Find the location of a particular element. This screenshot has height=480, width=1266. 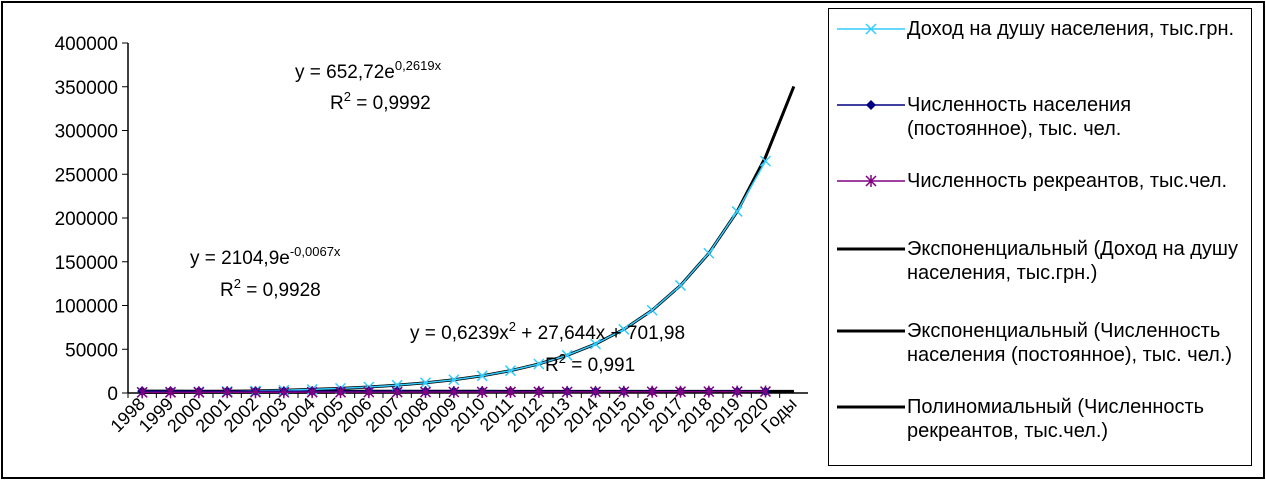

y-tick-label: 50000 is located at coordinates (91, 350).